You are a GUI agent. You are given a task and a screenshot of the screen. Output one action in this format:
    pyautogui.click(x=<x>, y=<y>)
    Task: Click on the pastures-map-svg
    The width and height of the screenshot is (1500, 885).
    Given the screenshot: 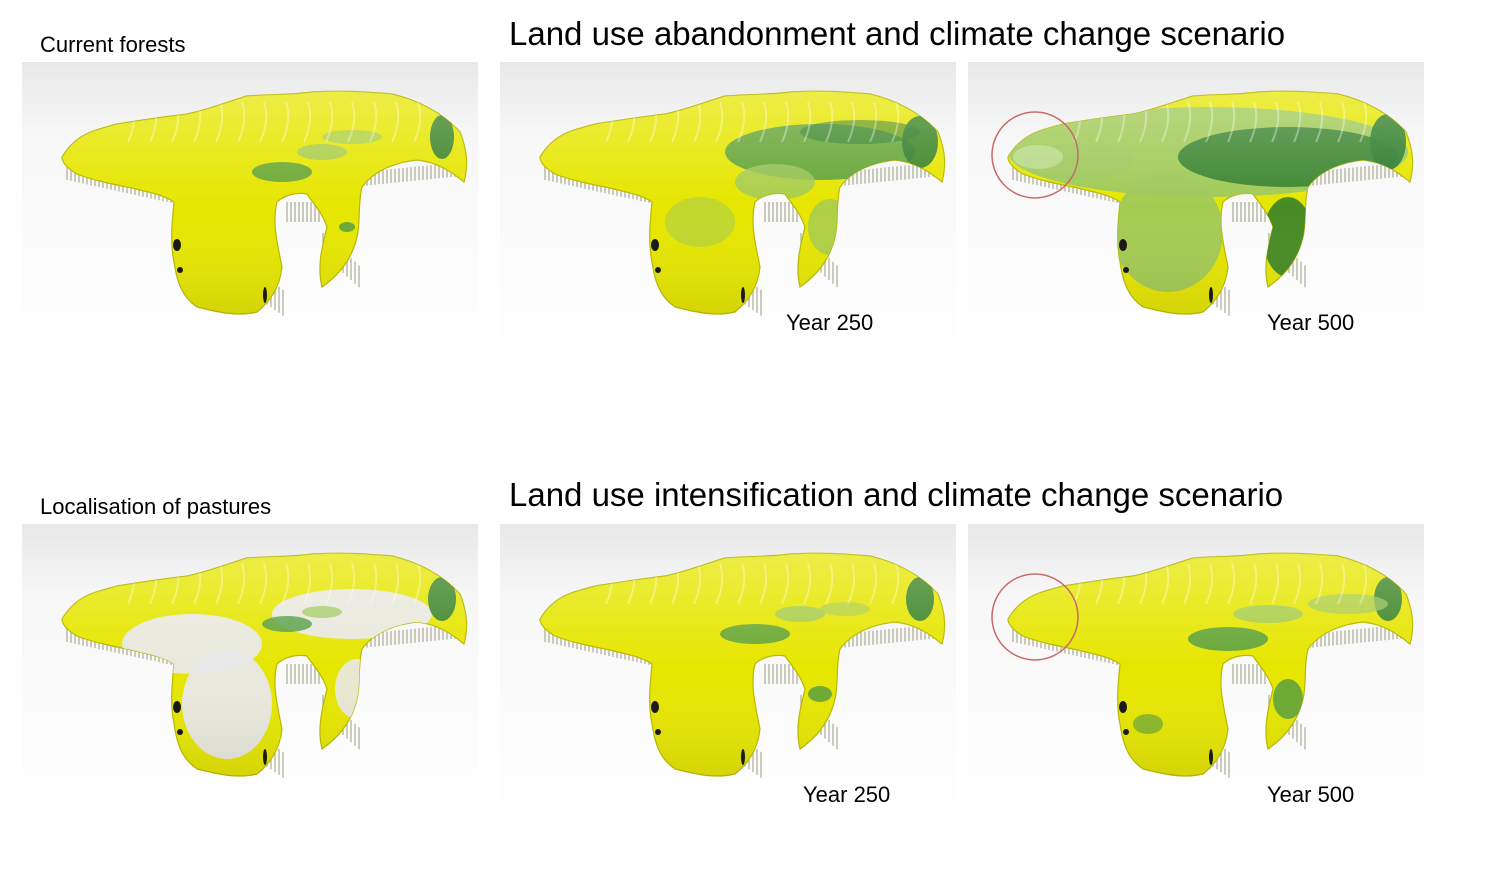 What is the action you would take?
    pyautogui.click(x=250, y=669)
    